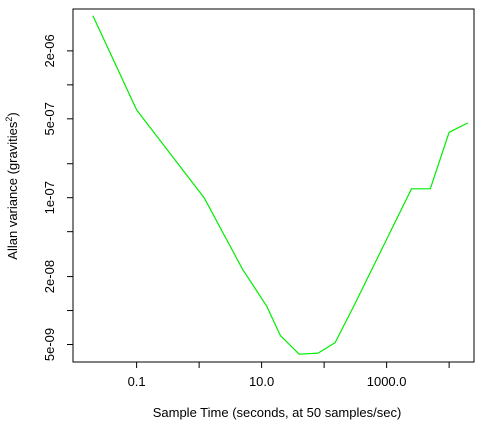 This screenshot has width=485, height=426. What do you see at coordinates (49, 50) in the screenshot?
I see `y-tick-label: 2e-06` at bounding box center [49, 50].